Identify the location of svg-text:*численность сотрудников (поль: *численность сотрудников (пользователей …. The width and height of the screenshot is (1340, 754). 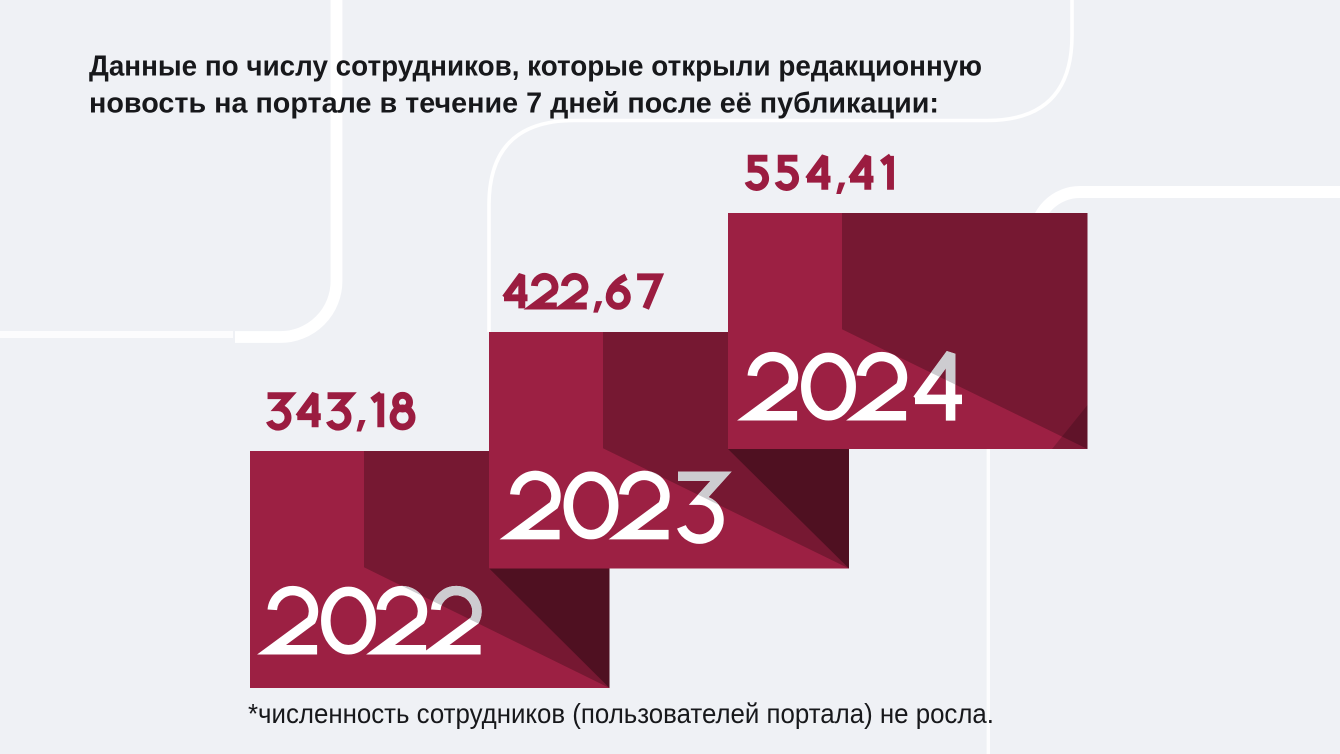
(621, 713).